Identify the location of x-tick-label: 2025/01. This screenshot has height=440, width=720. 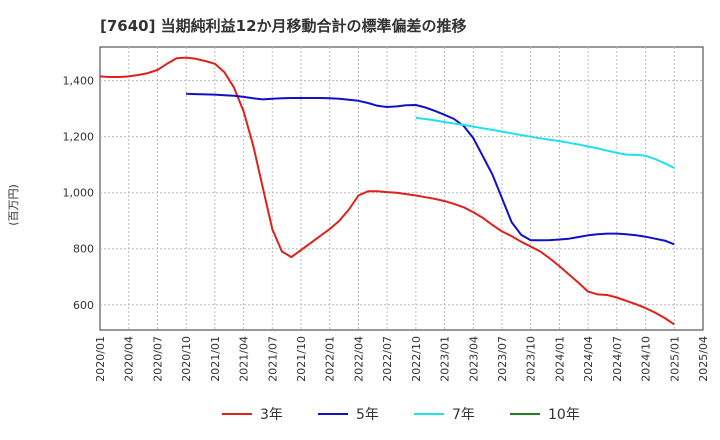
(674, 359).